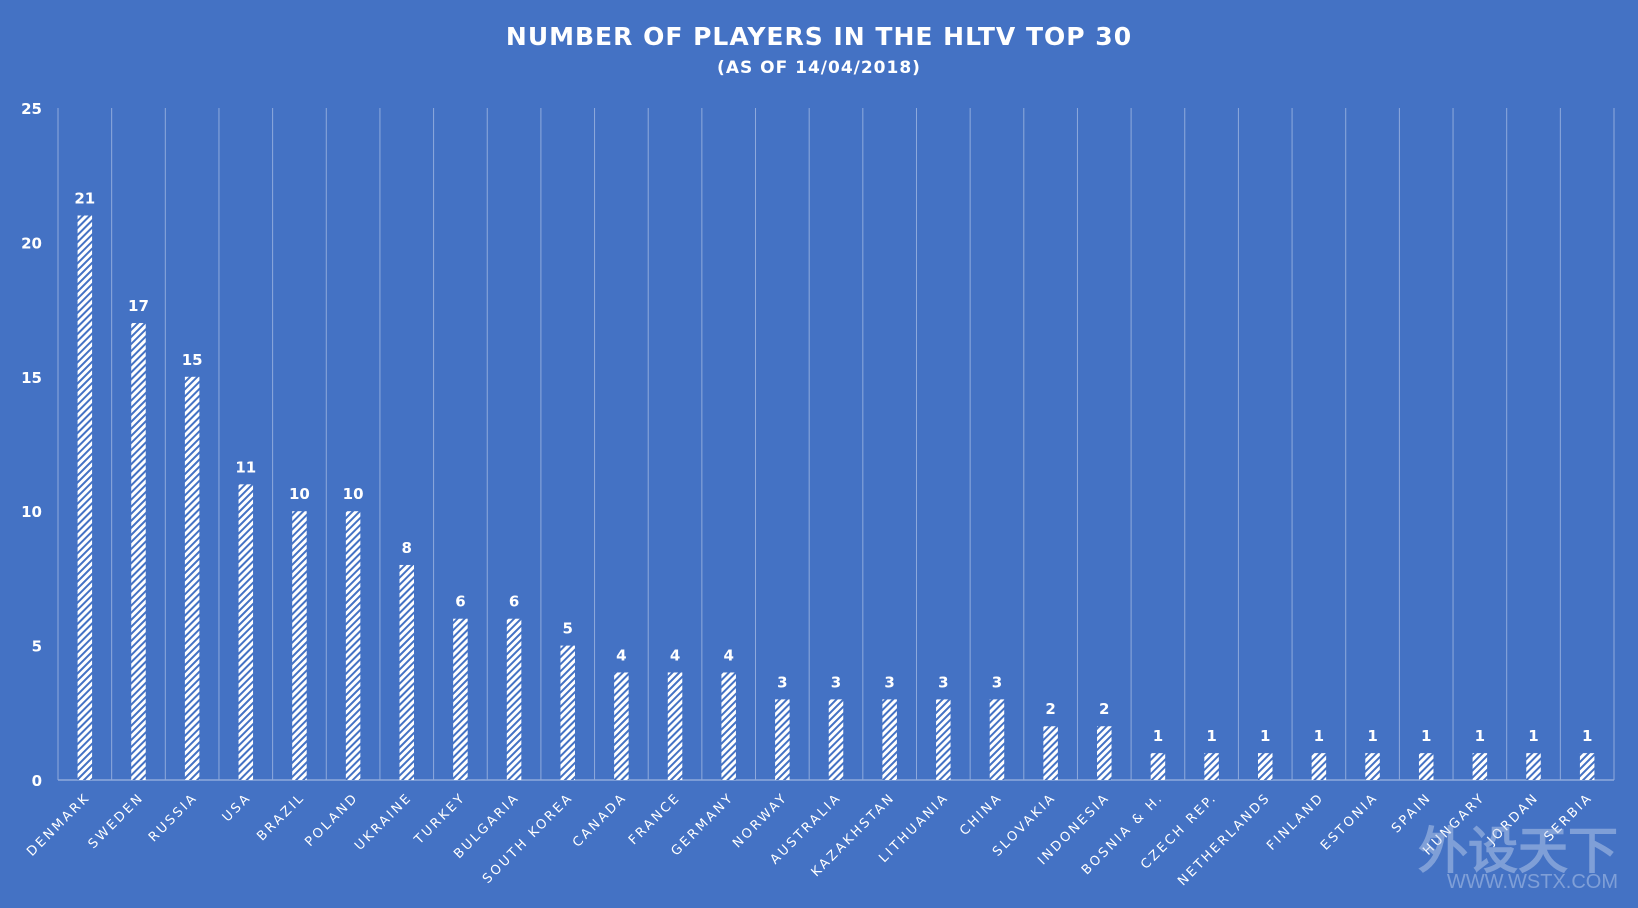 The width and height of the screenshot is (1638, 908). Describe the element at coordinates (819, 36) in the screenshot. I see `chart-title: NUMBER OF PLAYERS IN THE HLTV TOP 30` at that location.